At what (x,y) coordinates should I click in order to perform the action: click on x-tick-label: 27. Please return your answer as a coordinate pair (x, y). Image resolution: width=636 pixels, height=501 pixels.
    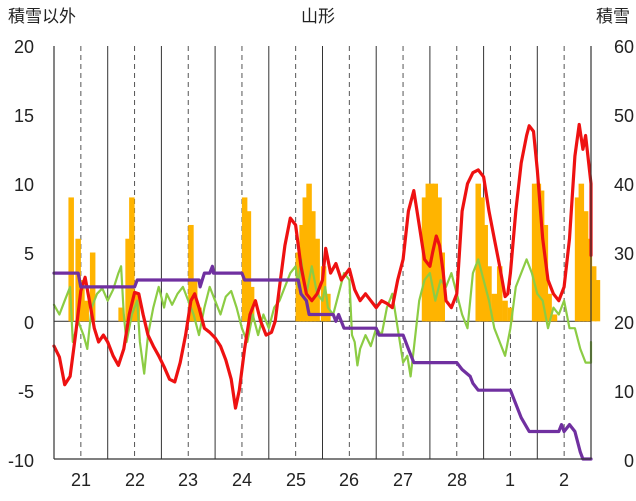
    Looking at the image, I should click on (403, 480).